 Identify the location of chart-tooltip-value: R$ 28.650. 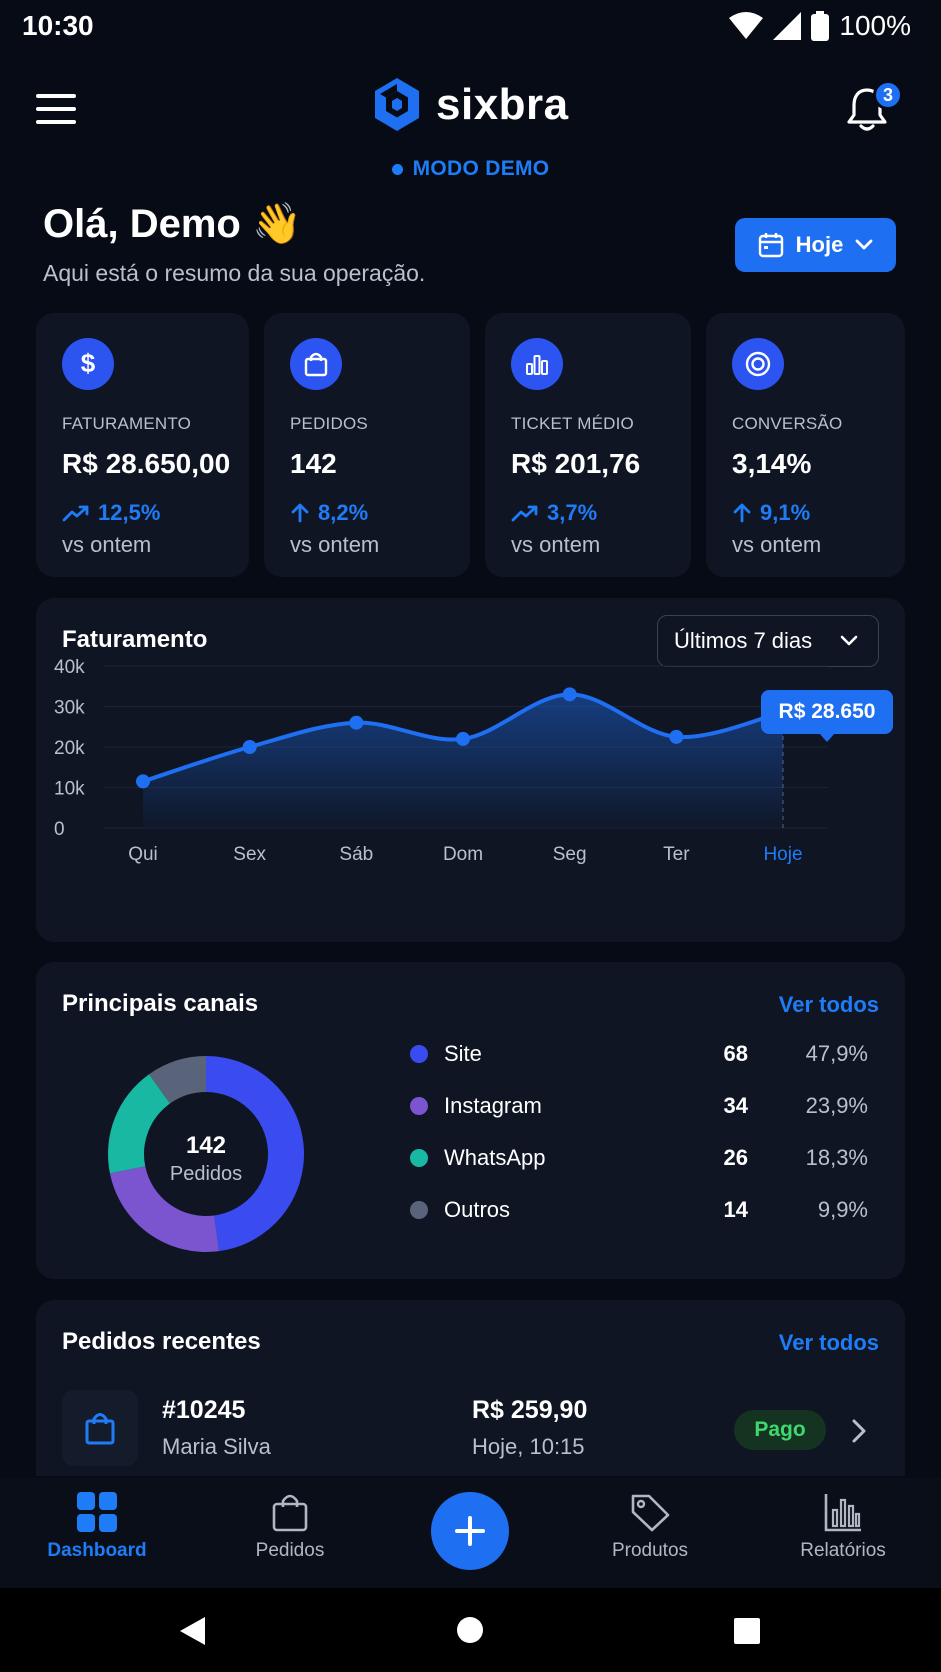
(827, 711).